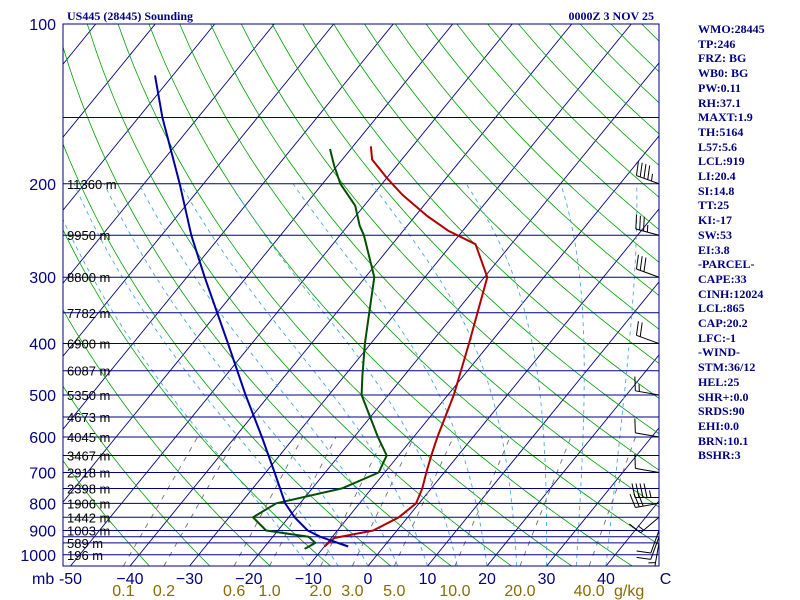 The height and width of the screenshot is (600, 800). I want to click on pressure-tick-label: 300, so click(42, 278).